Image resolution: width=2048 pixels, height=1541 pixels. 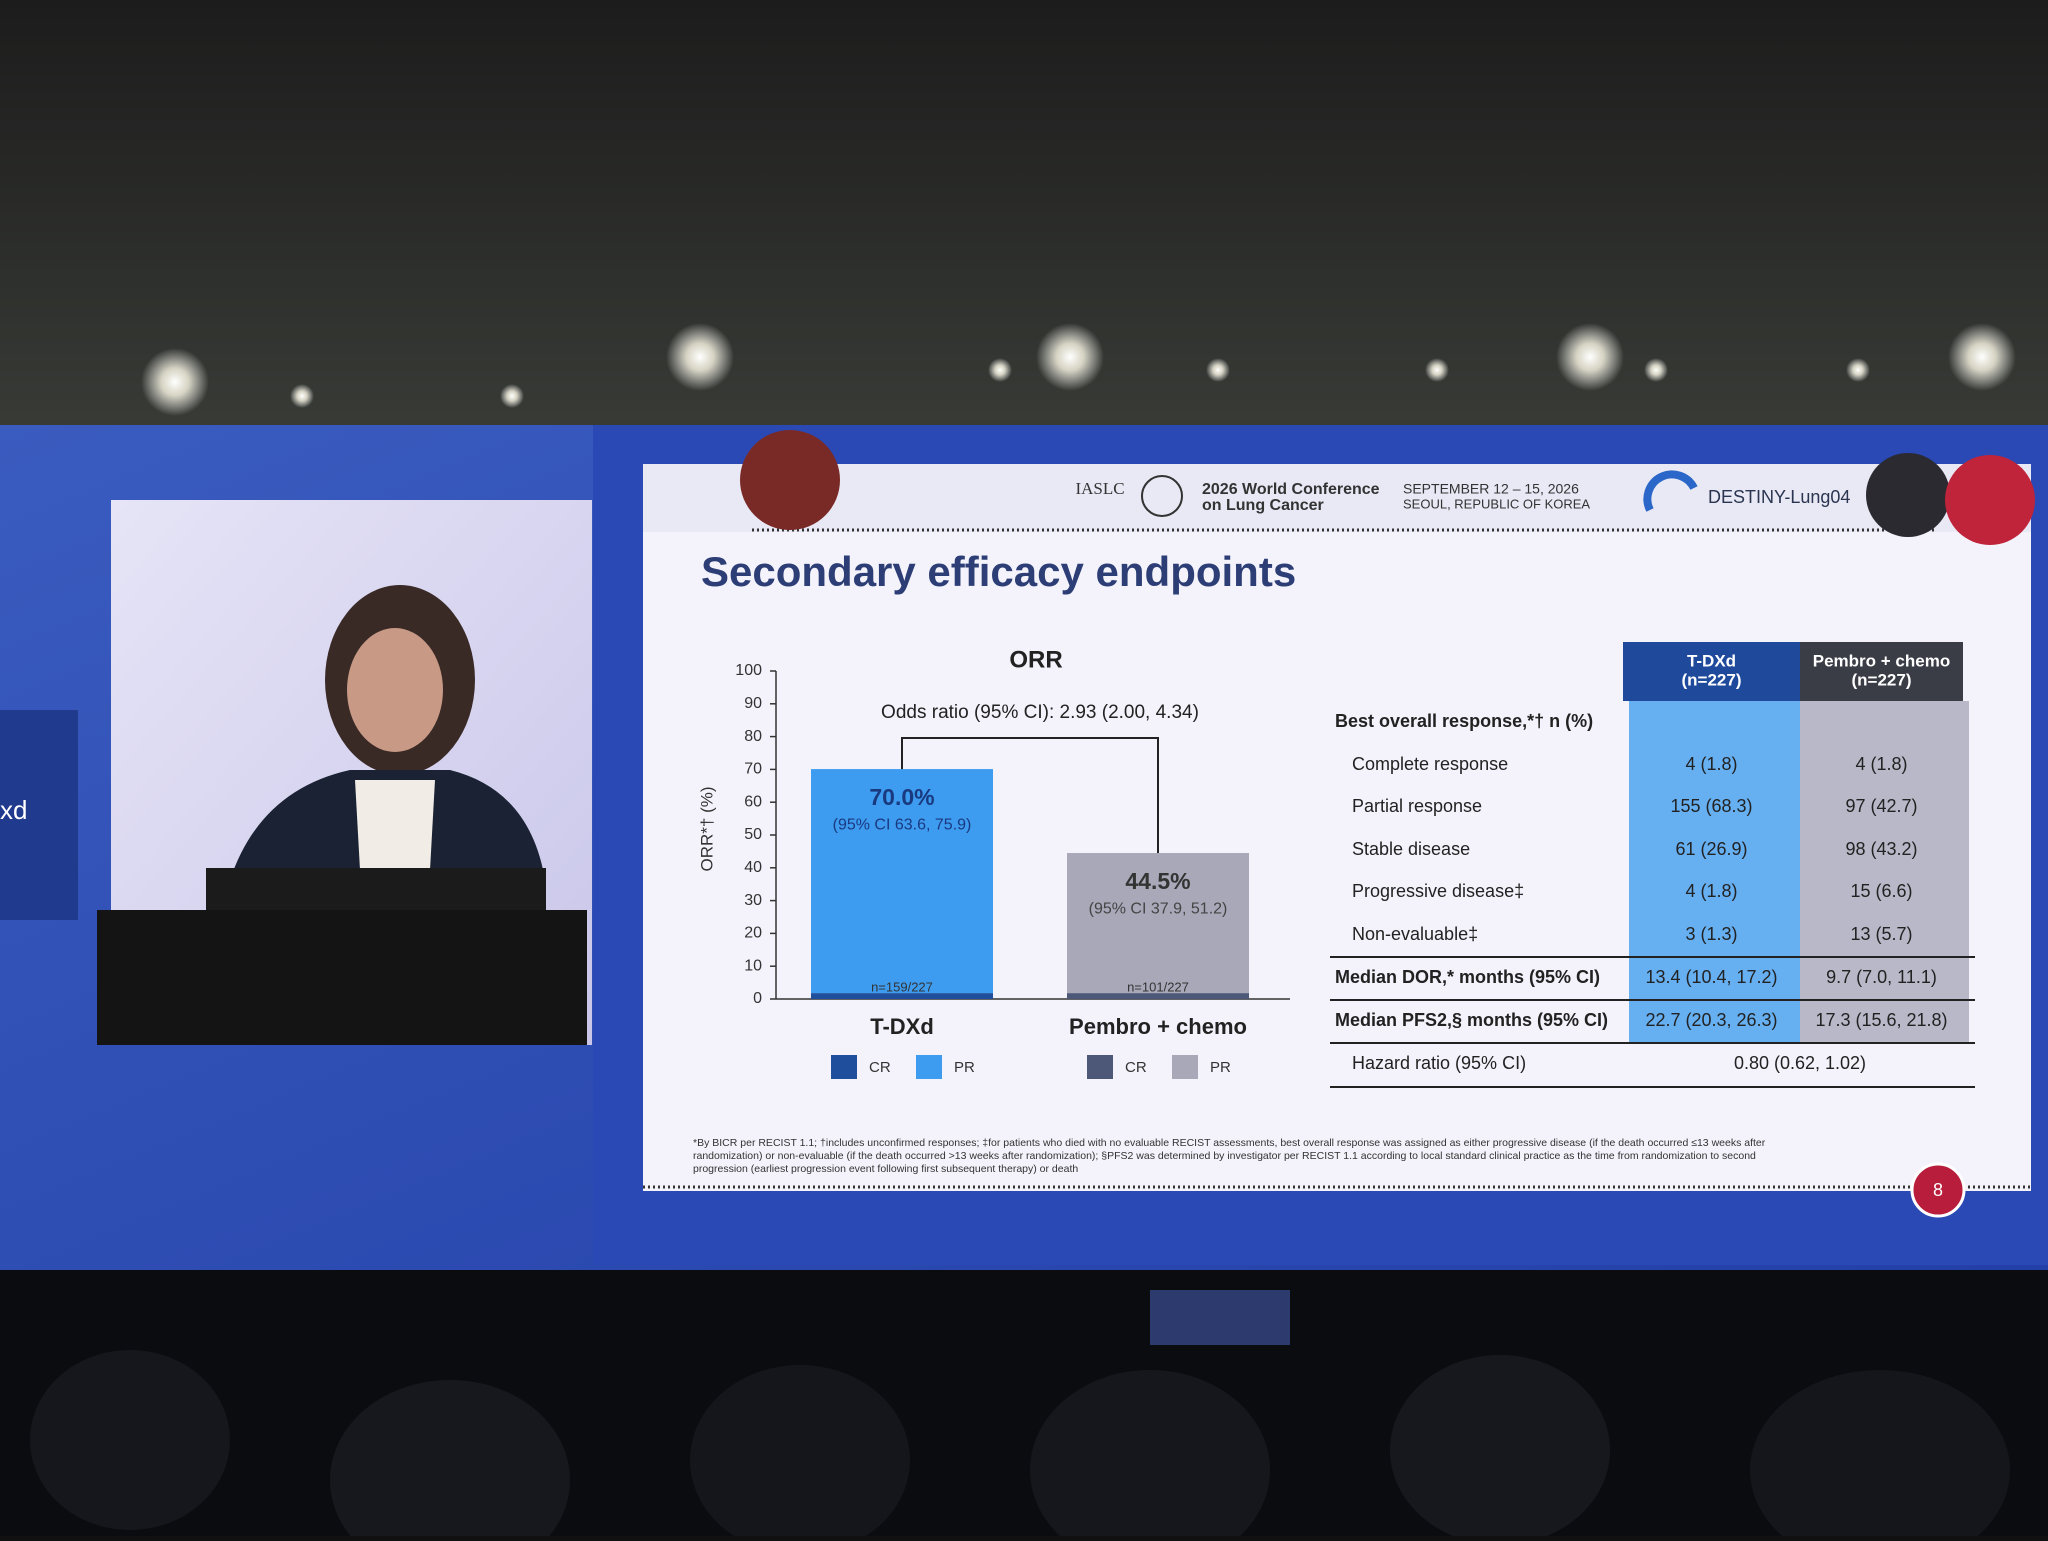 I want to click on x-tick-label: Pembro + chemo, so click(x=1158, y=1026).